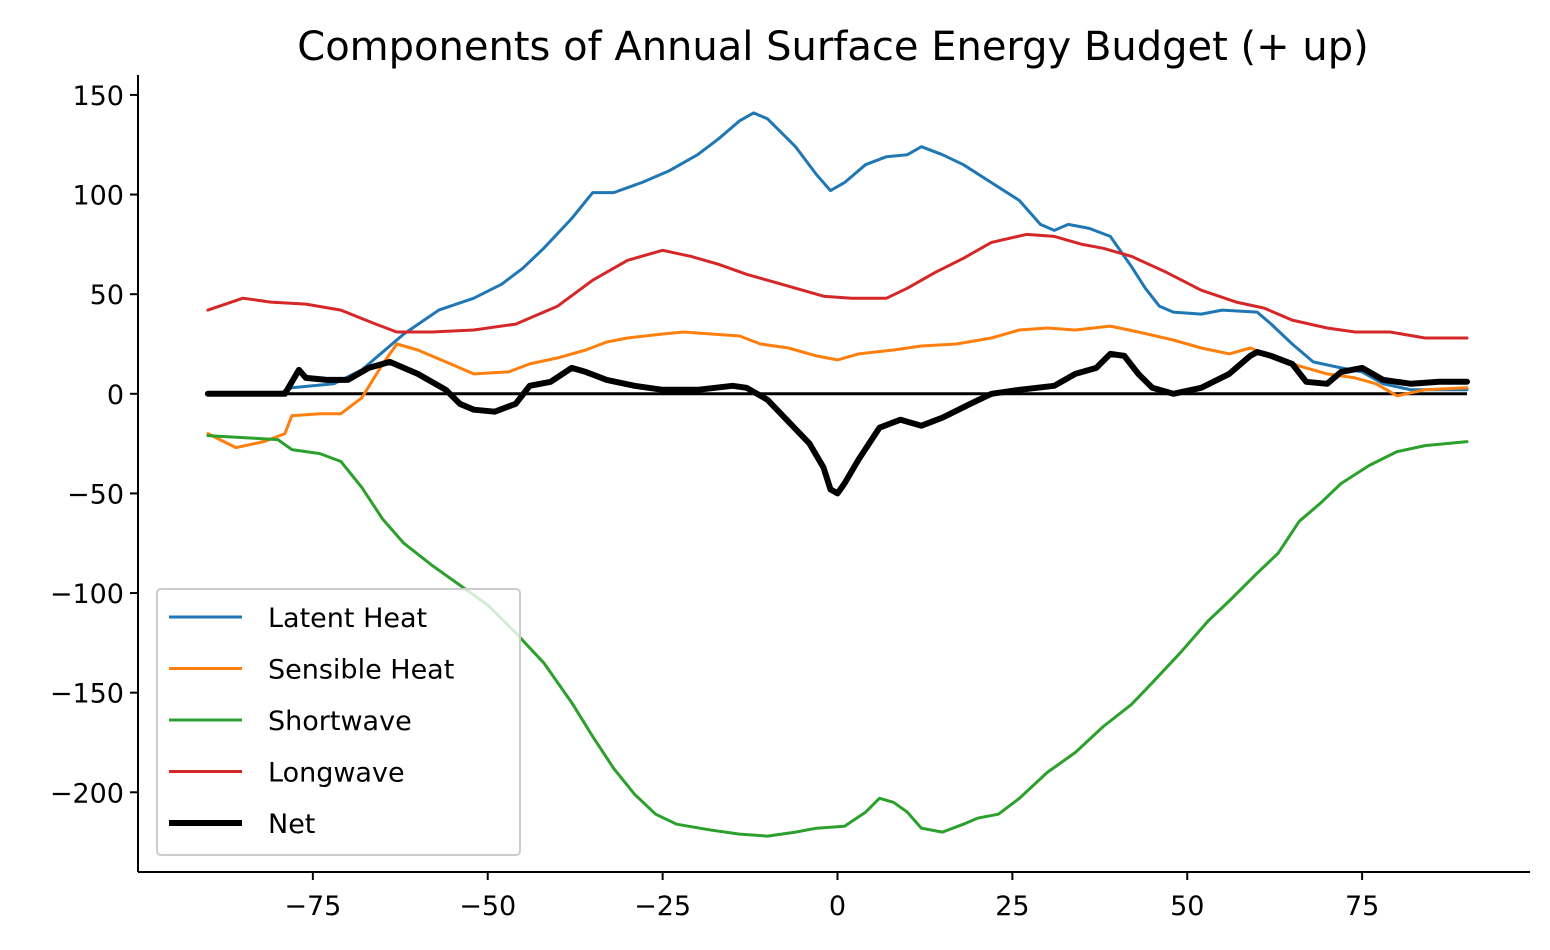 The image size is (1550, 950). What do you see at coordinates (107, 295) in the screenshot?
I see `y-tick-label: 50` at bounding box center [107, 295].